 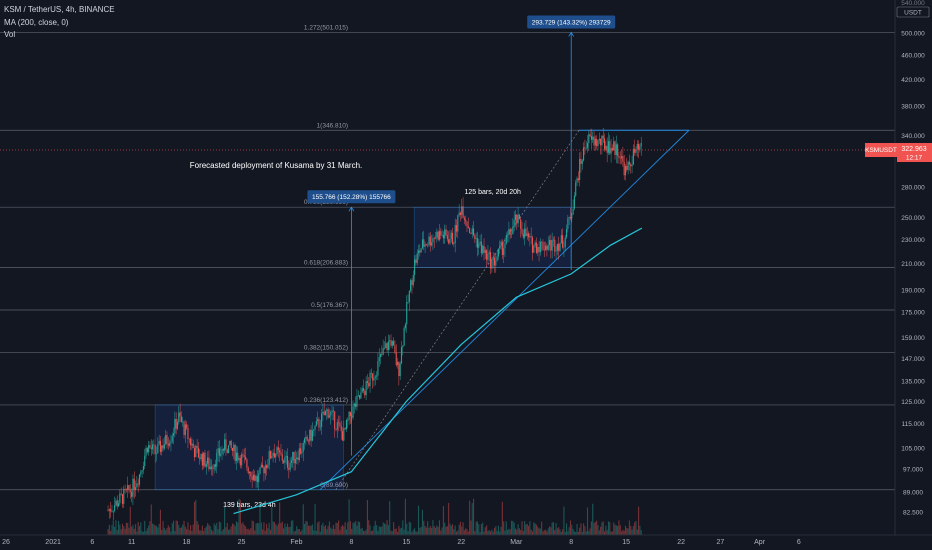 I want to click on time-axis: 26 2021 6 11 18 25 Feb 8 15 22 Mar 8 15 22 27 Apr 6, so click(x=466, y=540).